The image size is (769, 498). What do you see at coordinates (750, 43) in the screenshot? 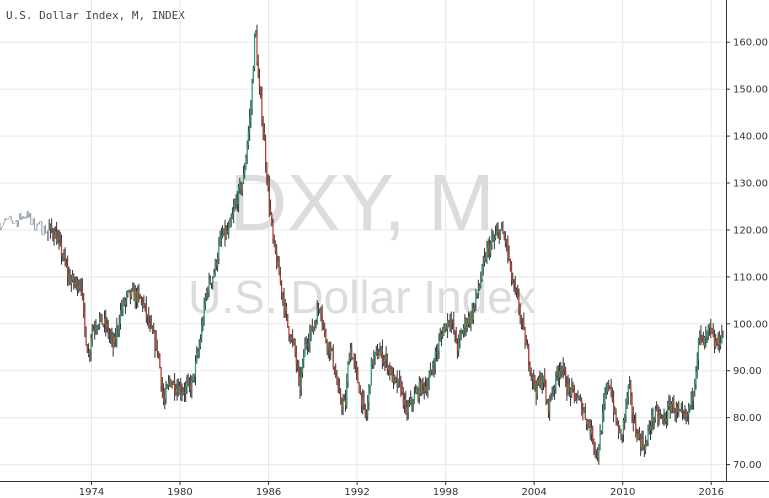
I see `y-tick-label: 160.00` at bounding box center [750, 43].